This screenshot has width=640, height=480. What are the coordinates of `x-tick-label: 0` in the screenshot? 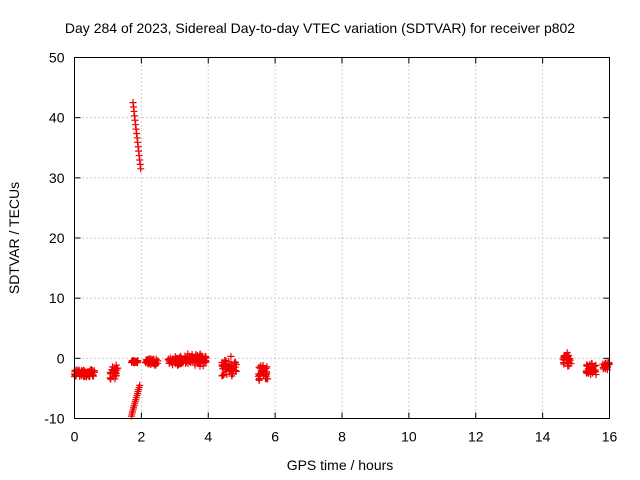 It's located at (75, 437).